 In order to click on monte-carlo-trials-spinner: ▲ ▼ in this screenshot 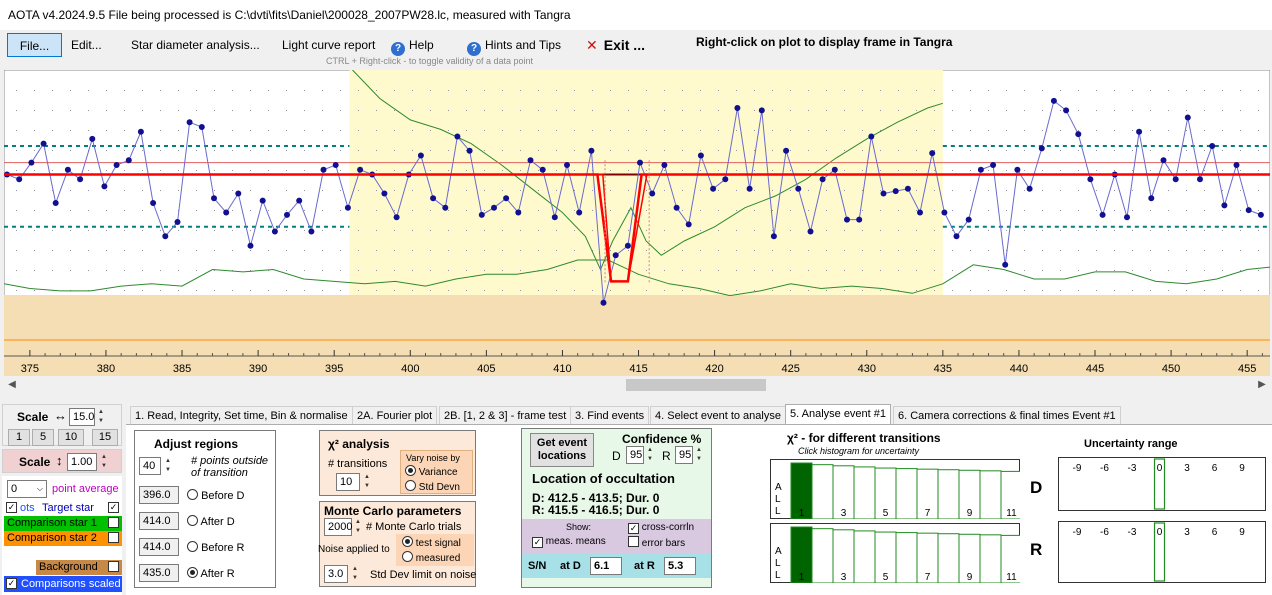, I will do `click(358, 526)`.